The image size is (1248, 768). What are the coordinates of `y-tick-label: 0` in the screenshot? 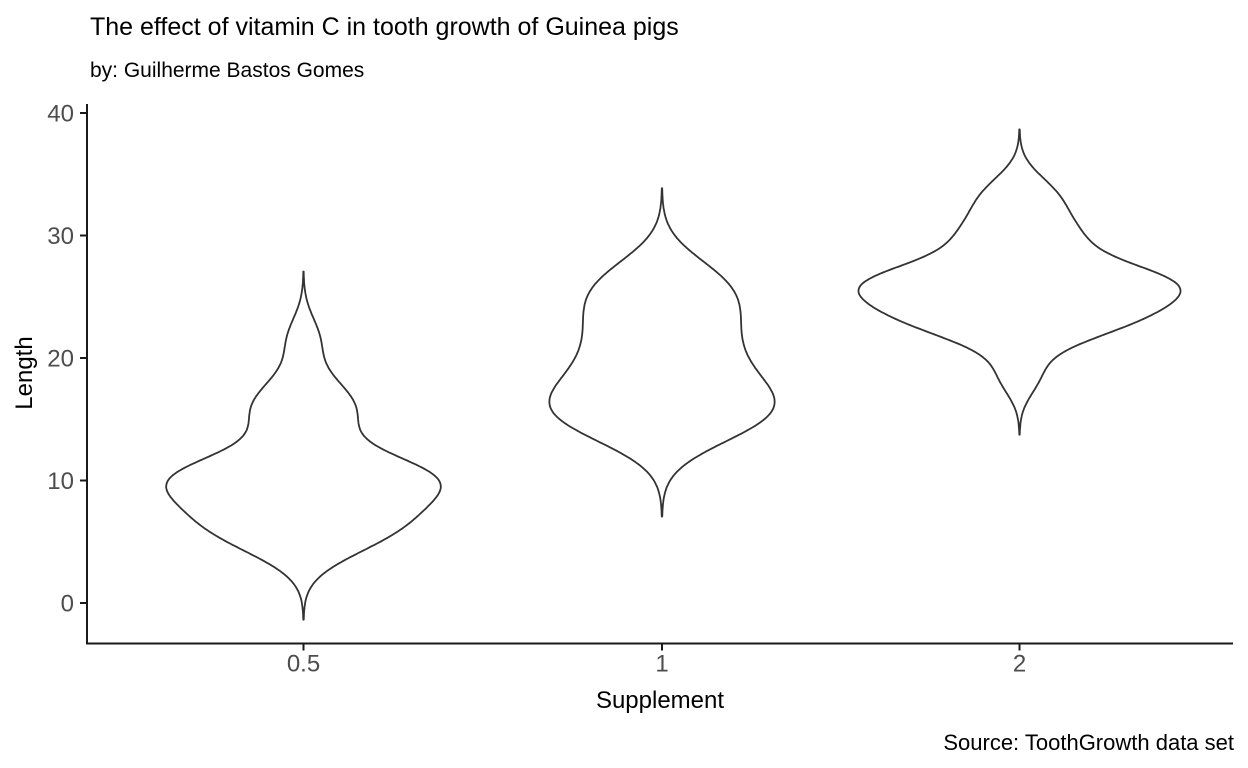 It's located at (67, 604).